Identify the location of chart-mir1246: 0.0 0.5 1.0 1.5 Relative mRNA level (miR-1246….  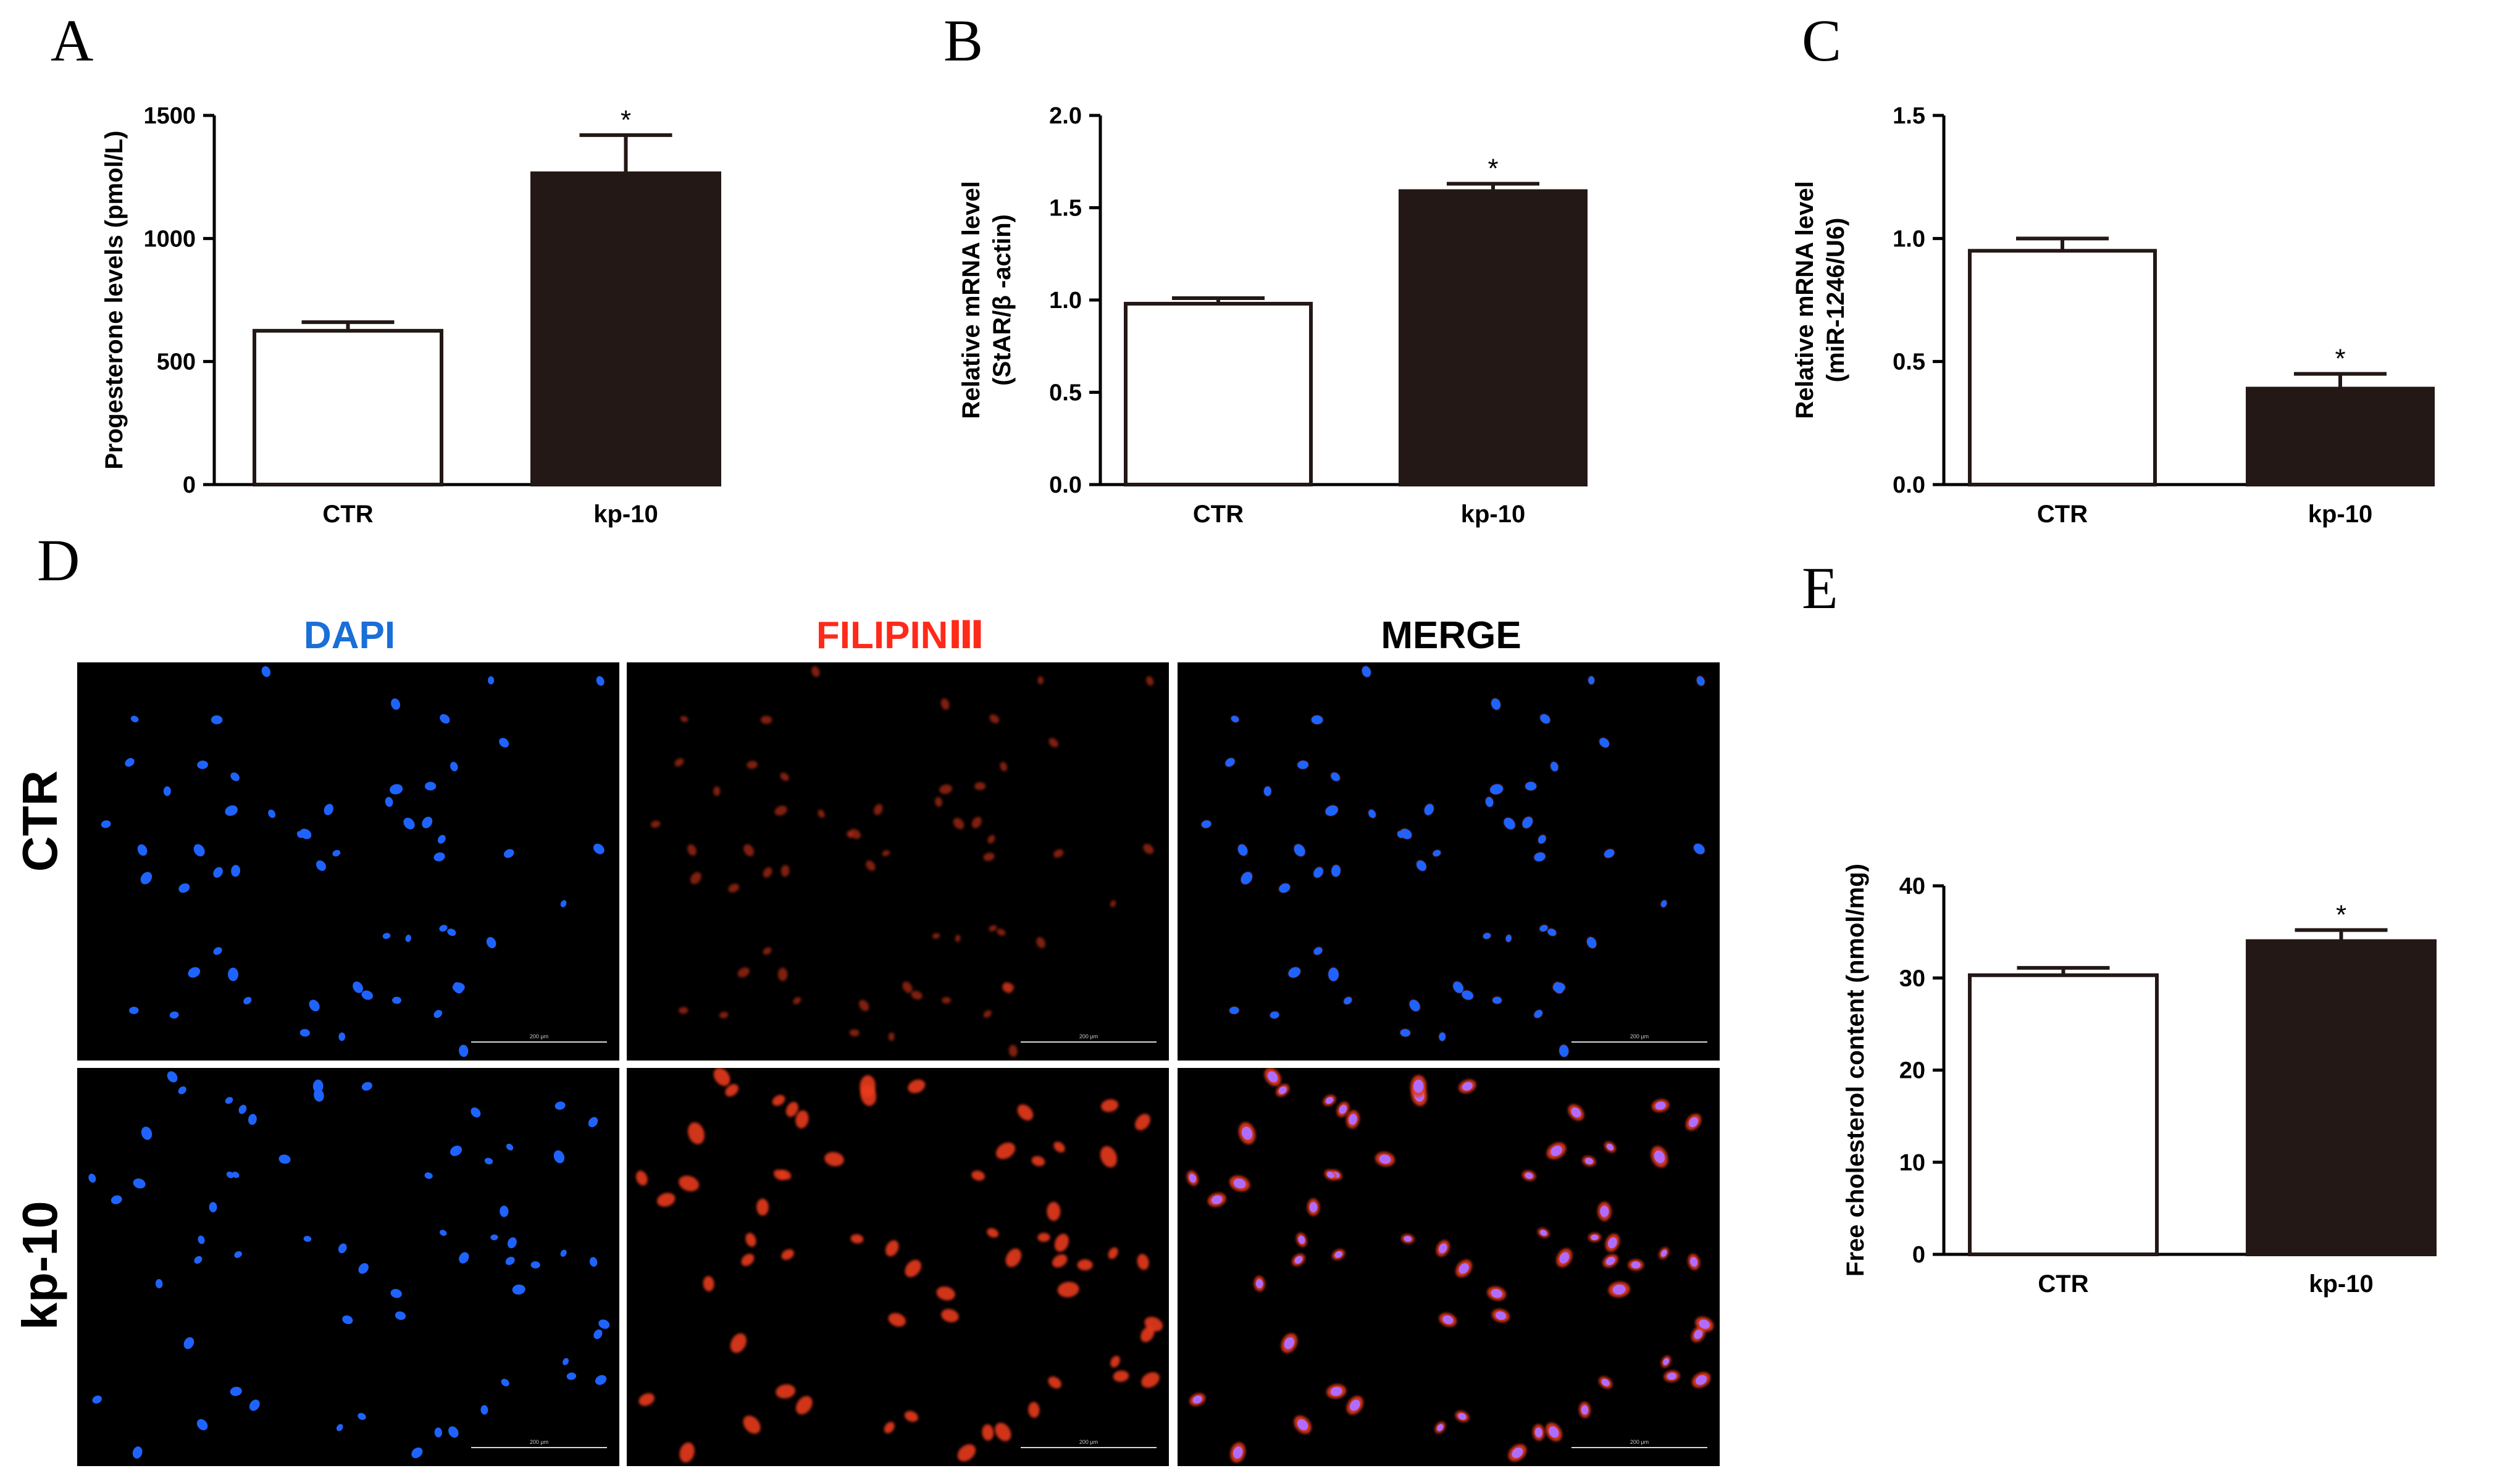
(2113, 315).